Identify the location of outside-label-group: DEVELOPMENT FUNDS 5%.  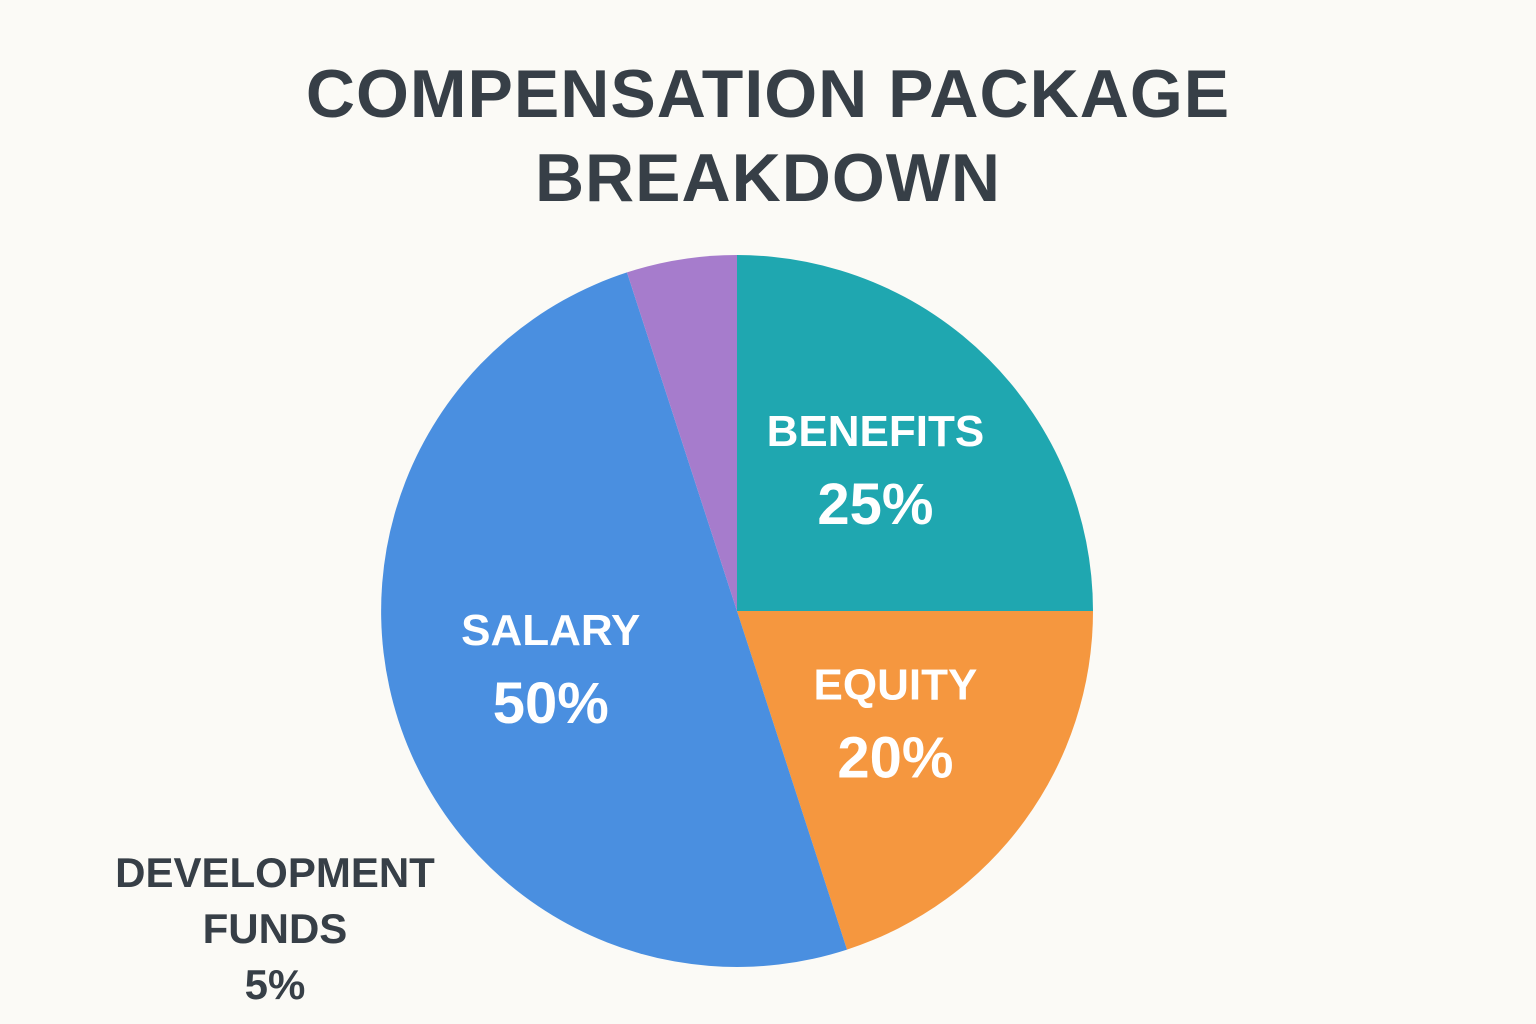
(275, 929).